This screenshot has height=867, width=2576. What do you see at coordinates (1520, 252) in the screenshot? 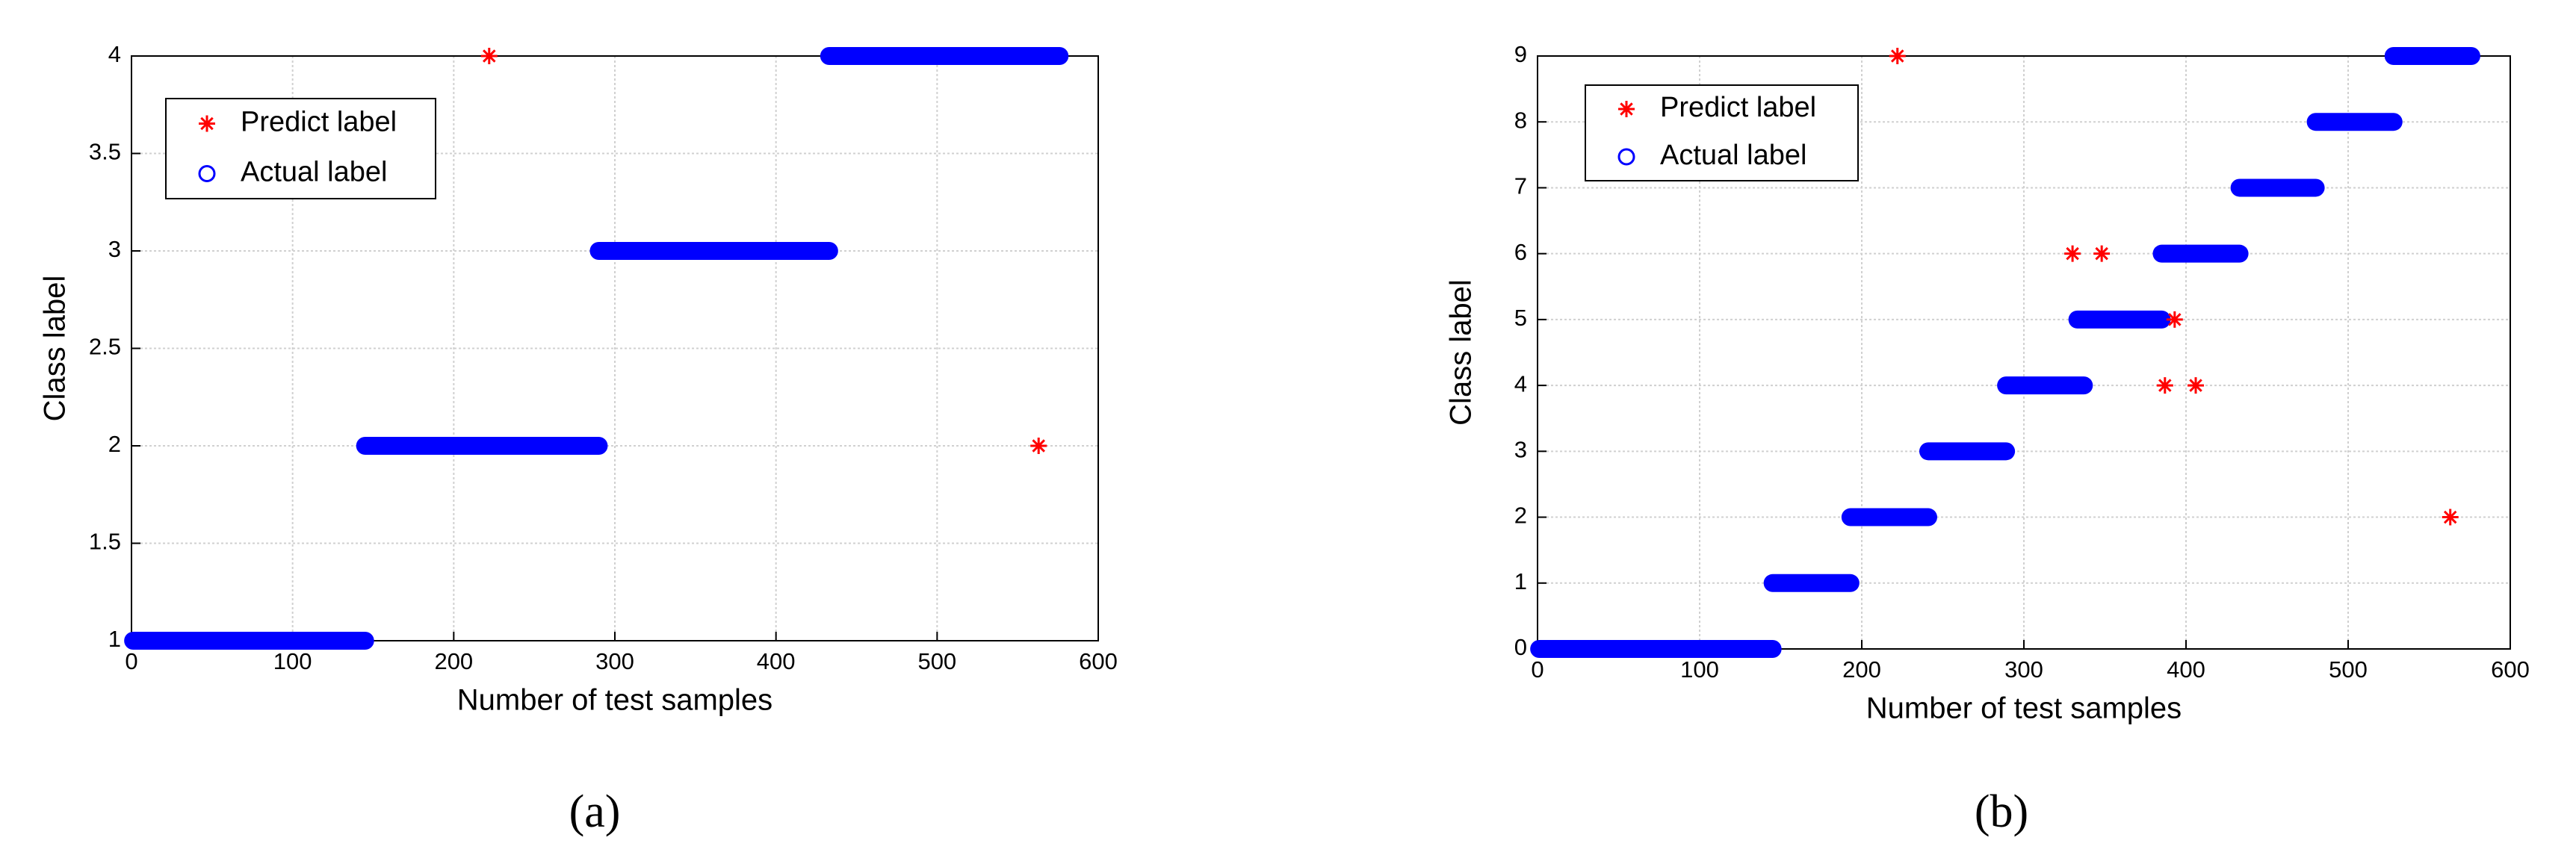
I see `y-tick-label: 6` at bounding box center [1520, 252].